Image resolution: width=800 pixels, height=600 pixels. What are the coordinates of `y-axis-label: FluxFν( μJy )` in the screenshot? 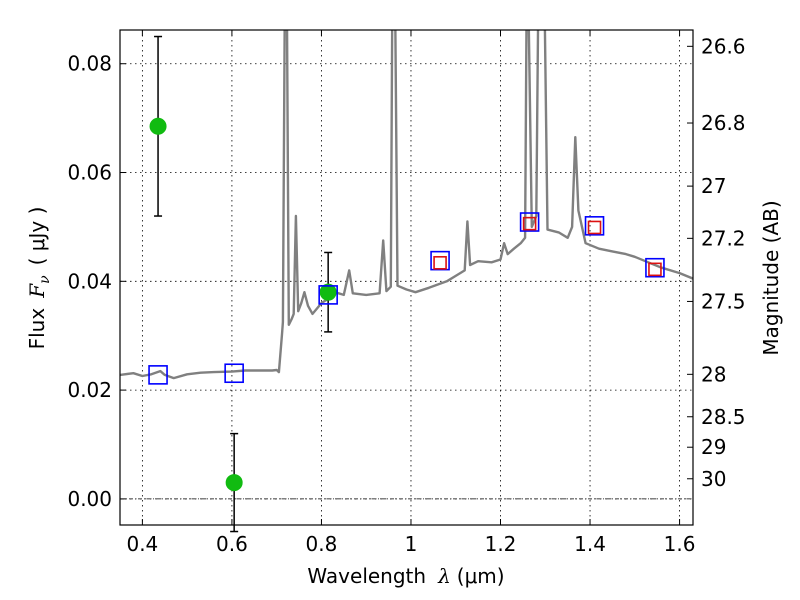 It's located at (39, 278).